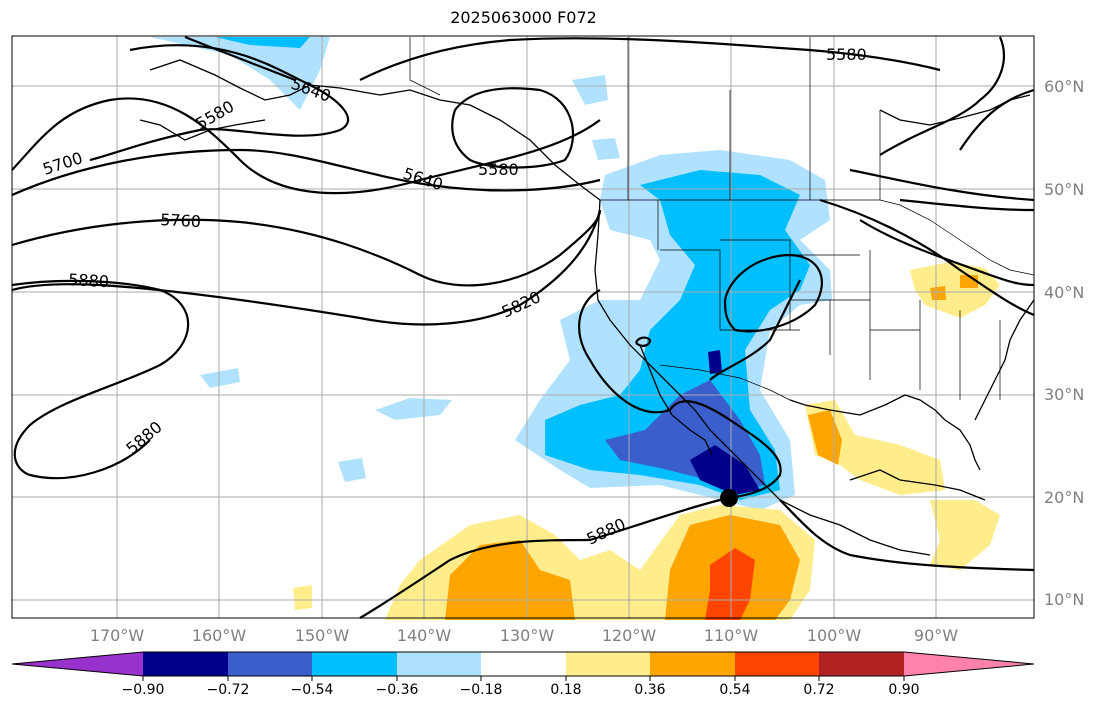 The image size is (1105, 712). Describe the element at coordinates (312, 690) in the screenshot. I see `colorbar-tick-label: −0.54` at that location.